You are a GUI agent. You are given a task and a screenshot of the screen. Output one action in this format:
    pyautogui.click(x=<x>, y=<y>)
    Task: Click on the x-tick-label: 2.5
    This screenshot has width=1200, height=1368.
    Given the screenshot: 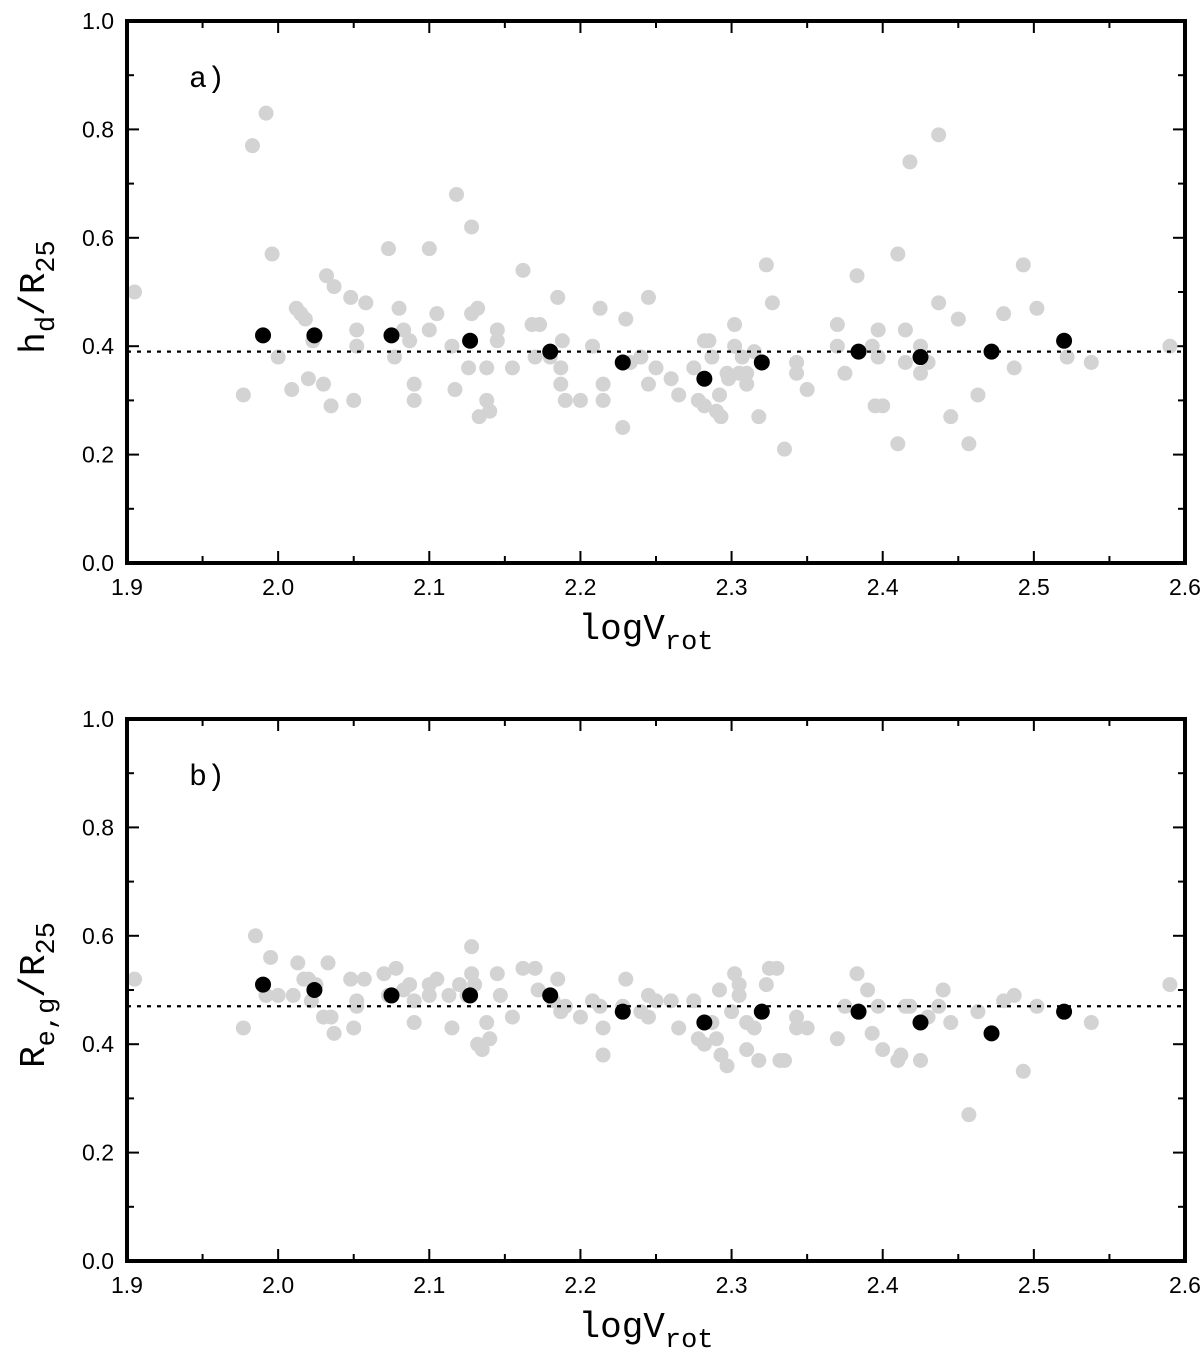 What is the action you would take?
    pyautogui.click(x=1034, y=587)
    